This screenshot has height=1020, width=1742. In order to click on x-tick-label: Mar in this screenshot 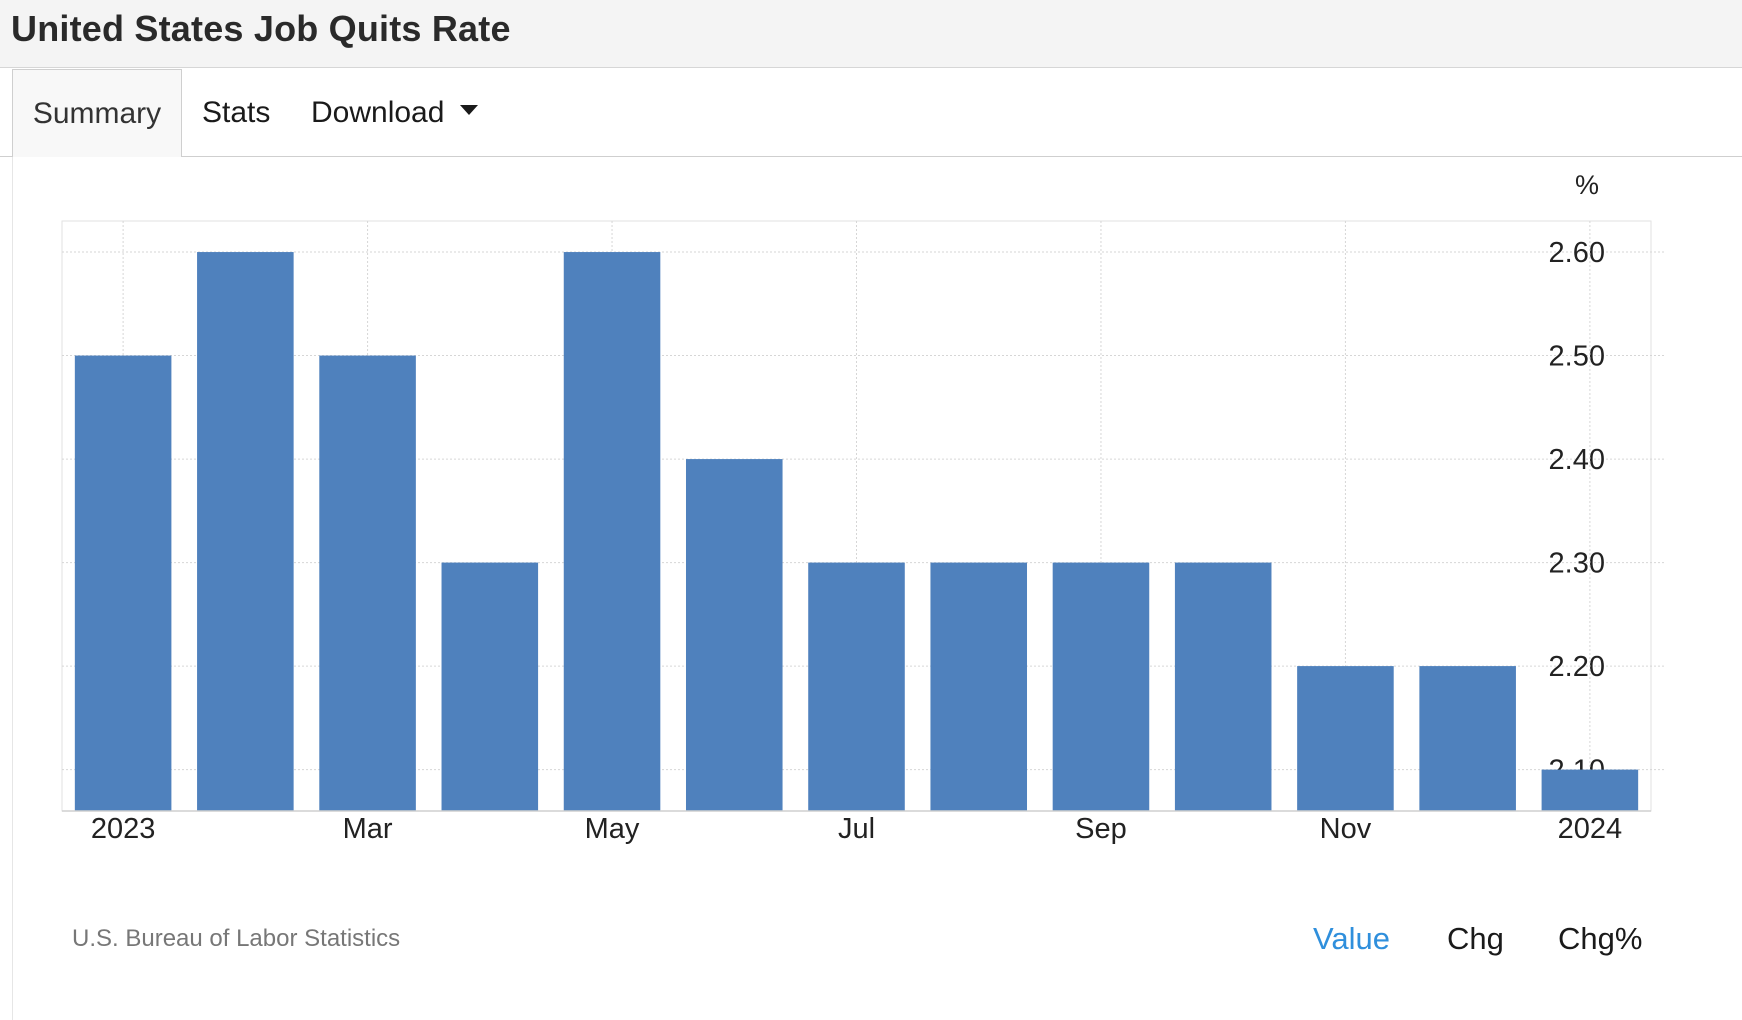, I will do `click(368, 829)`.